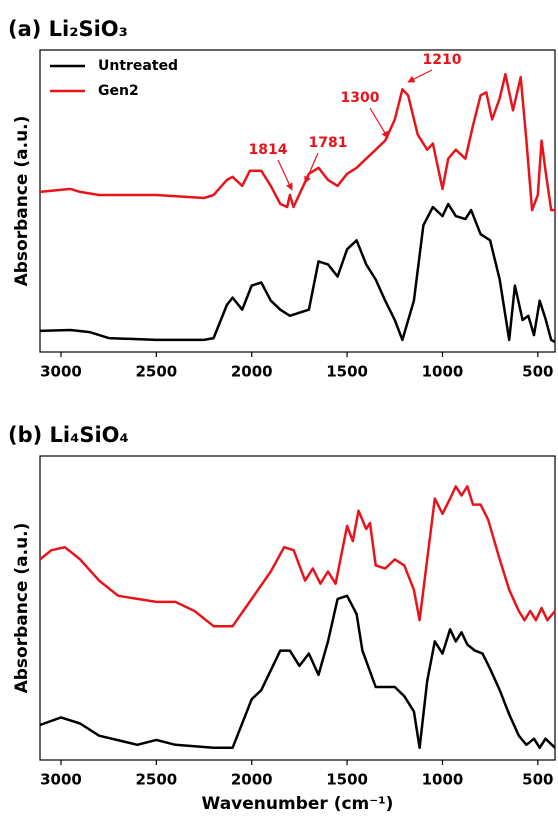  I want to click on peak-annotation: 1814, so click(268, 150).